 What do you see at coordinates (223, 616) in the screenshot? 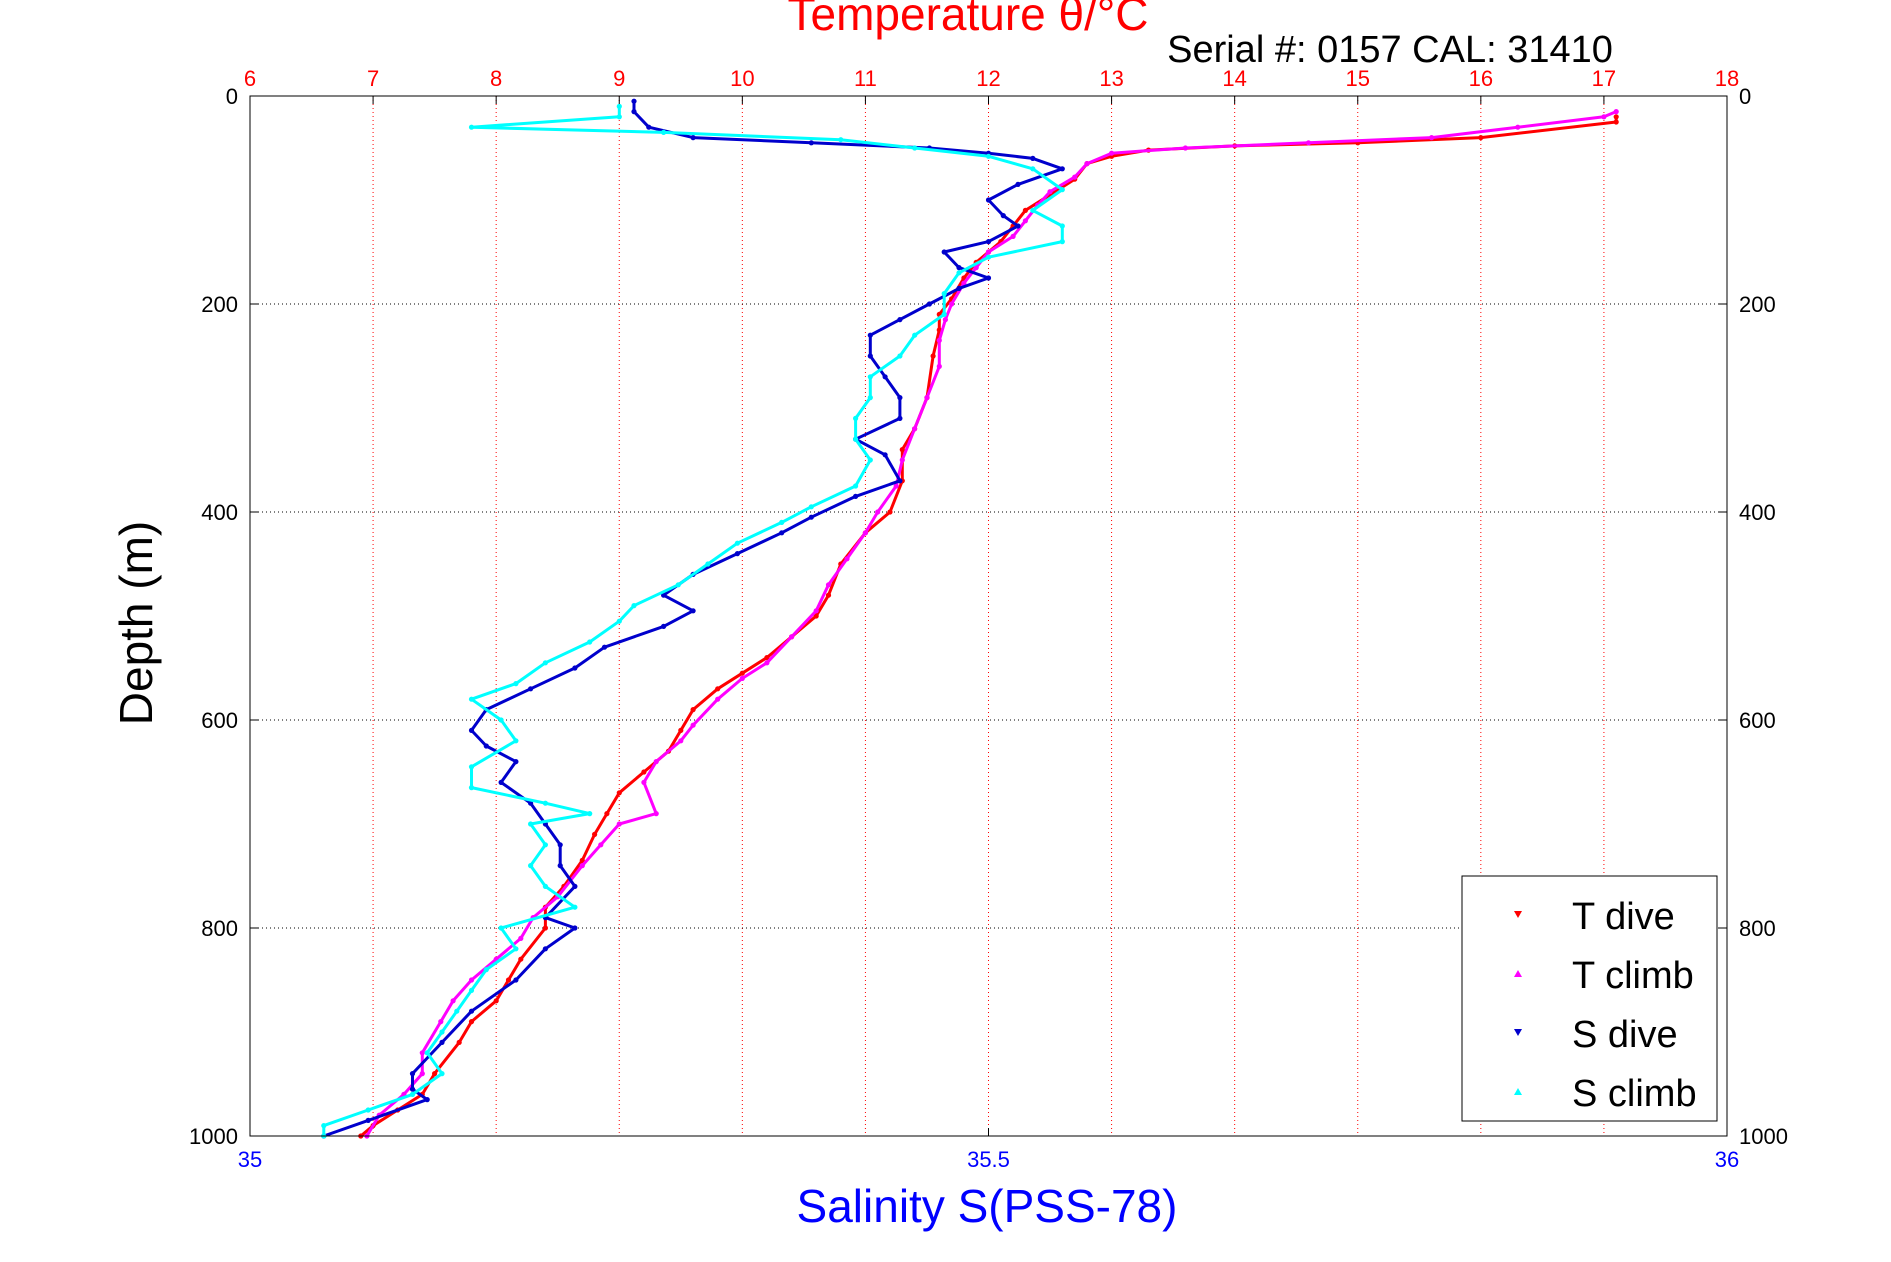
I see `left-axis: 0 200 400 600 800 1000` at bounding box center [223, 616].